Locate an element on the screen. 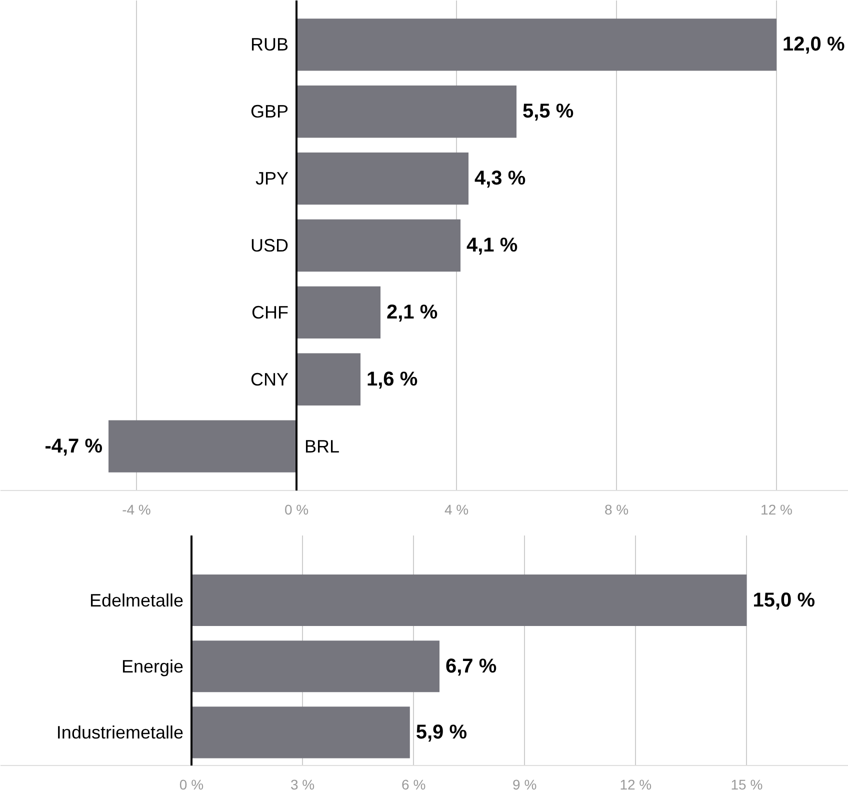  y-tick-label: Edelmetalle is located at coordinates (136, 600).